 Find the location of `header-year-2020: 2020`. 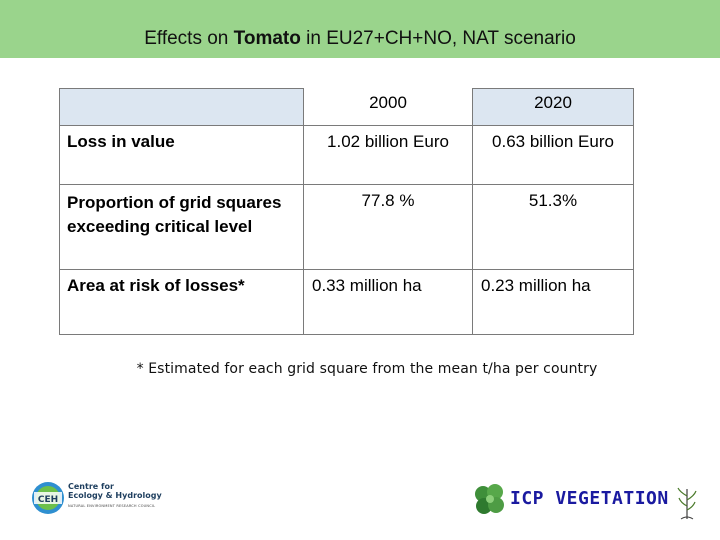

header-year-2020: 2020 is located at coordinates (553, 107).